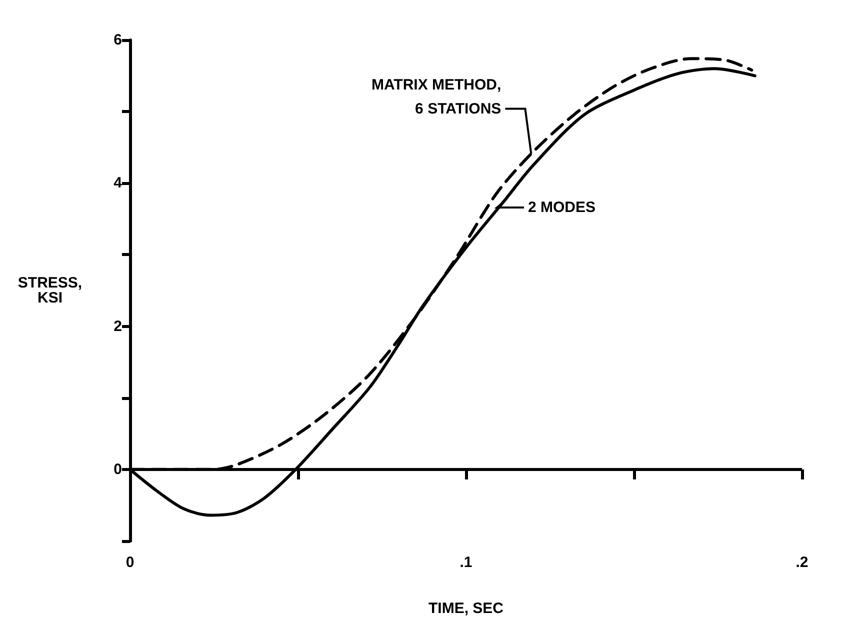 Image resolution: width=842 pixels, height=641 pixels. What do you see at coordinates (802, 562) in the screenshot?
I see `x-tick-label: .2` at bounding box center [802, 562].